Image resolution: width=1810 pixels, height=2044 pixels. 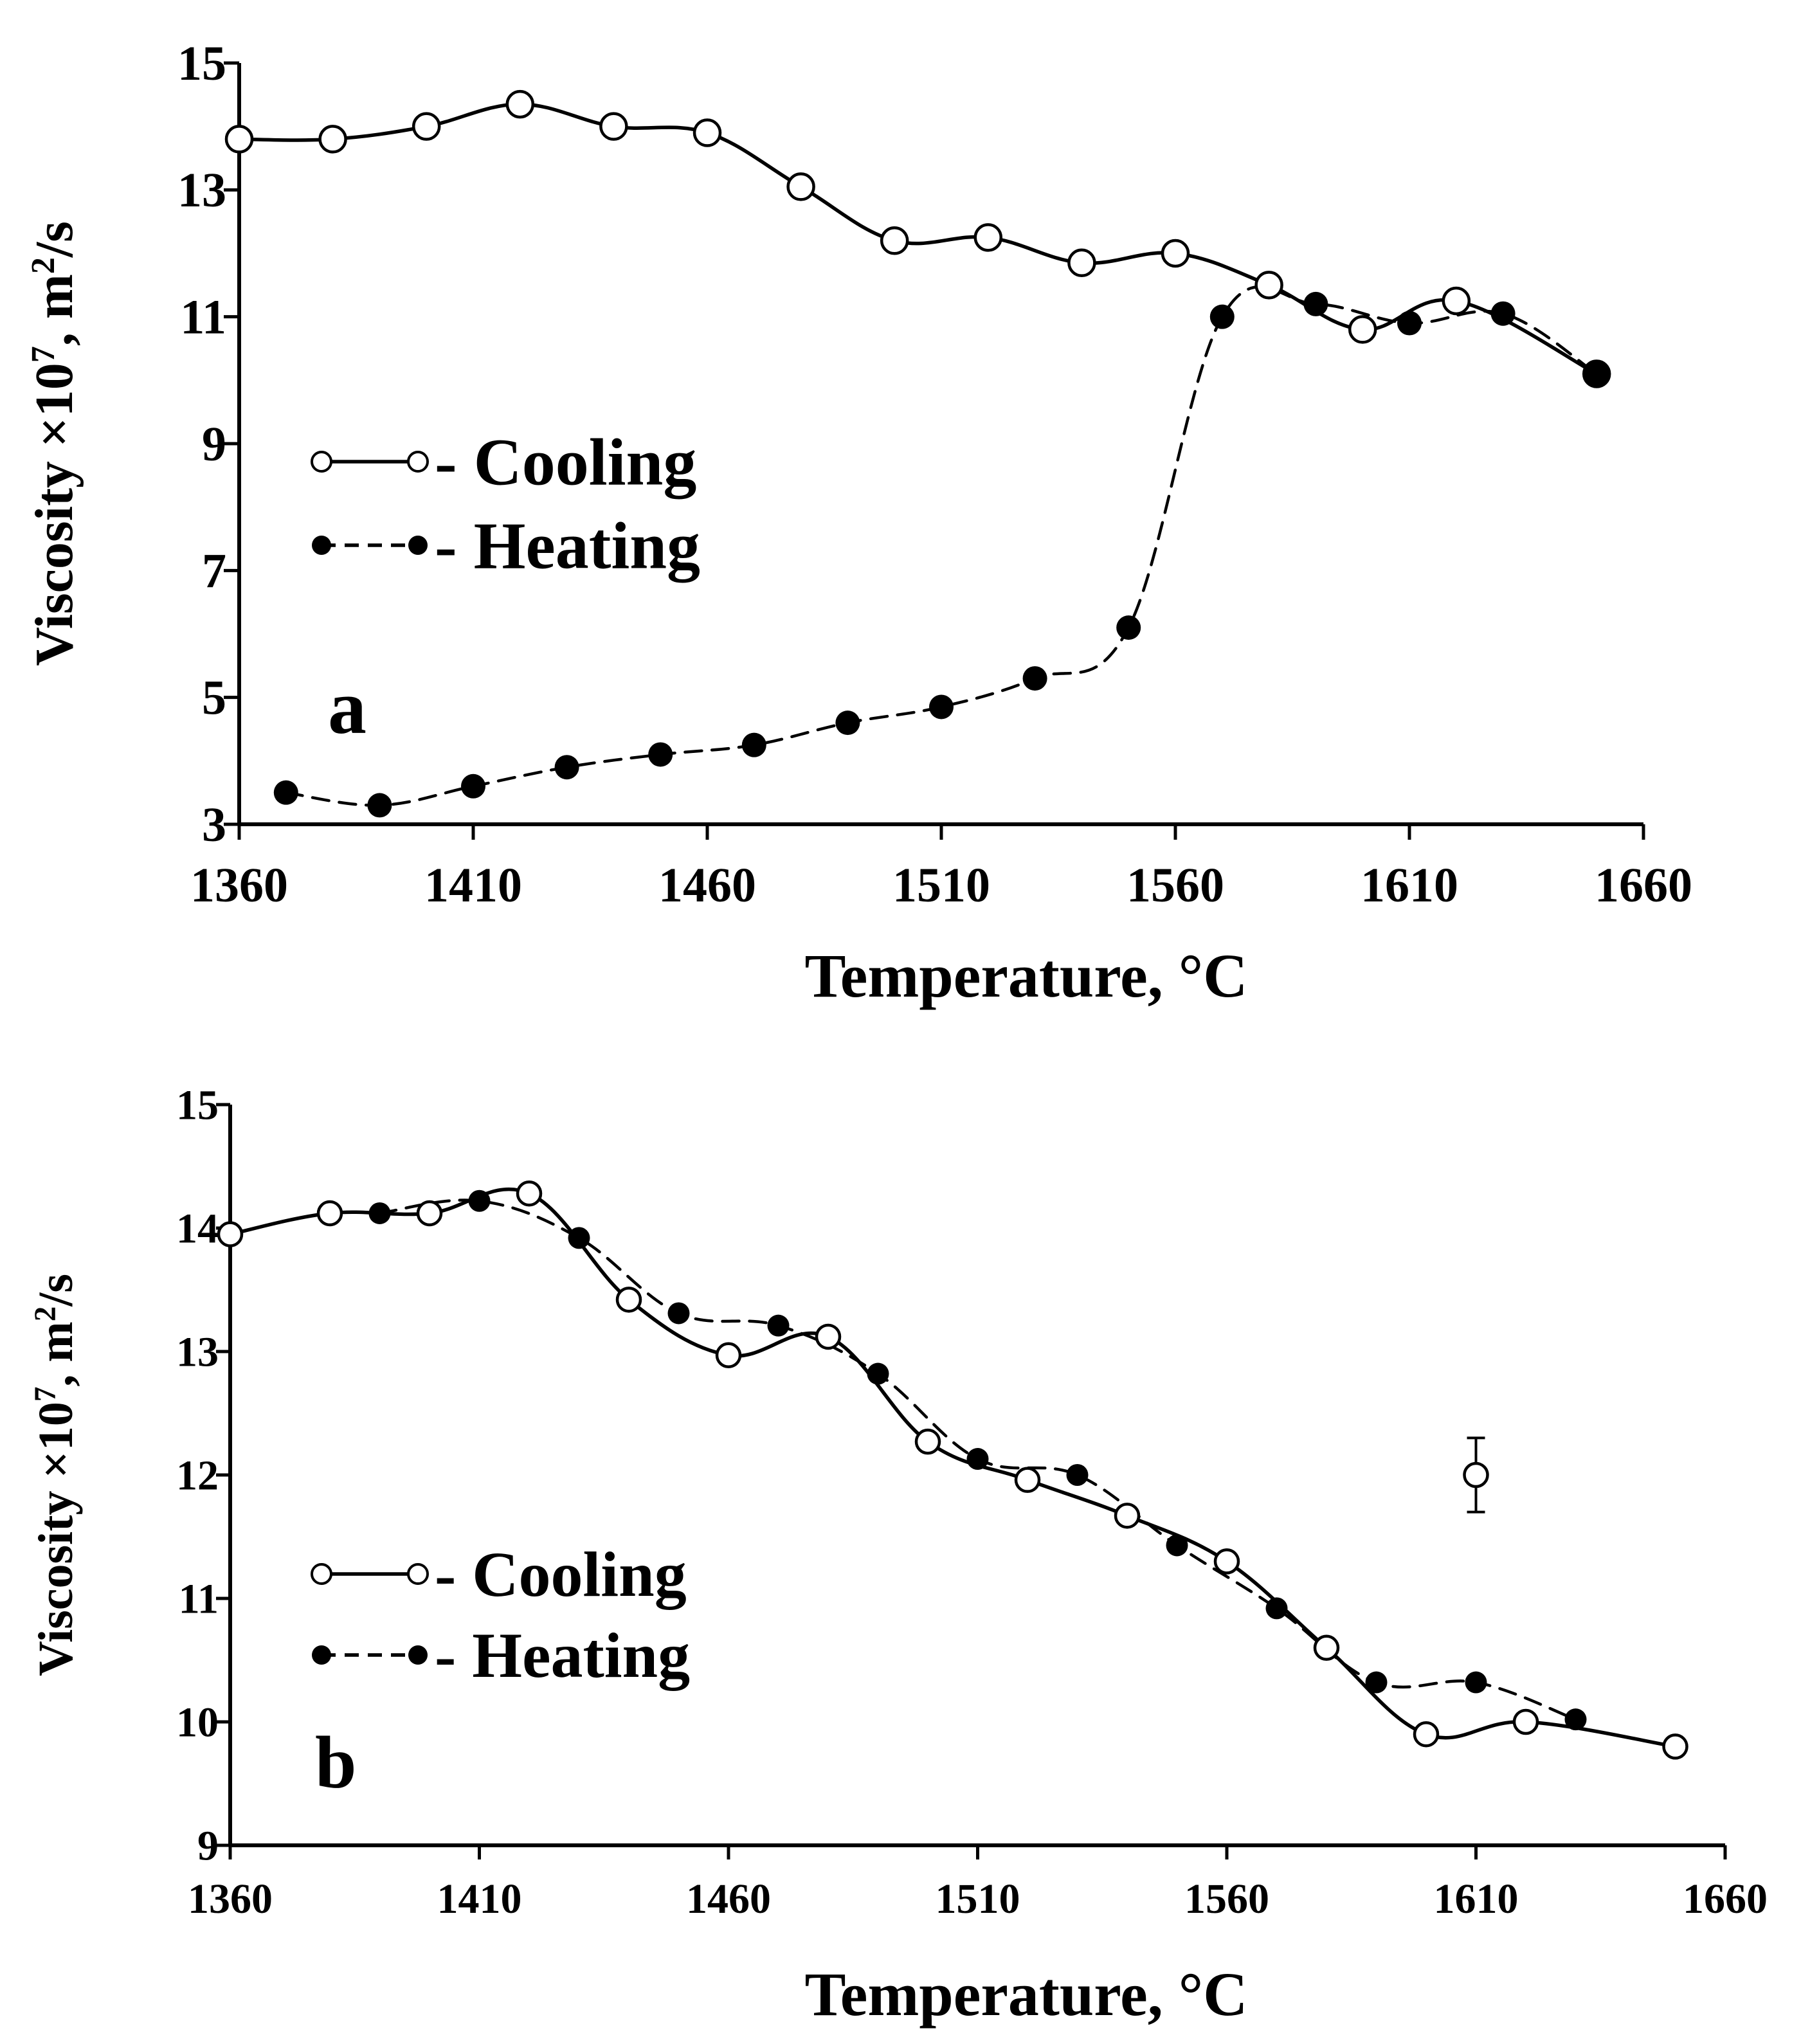 What do you see at coordinates (1644, 885) in the screenshot?
I see `x-tick-label: 1660` at bounding box center [1644, 885].